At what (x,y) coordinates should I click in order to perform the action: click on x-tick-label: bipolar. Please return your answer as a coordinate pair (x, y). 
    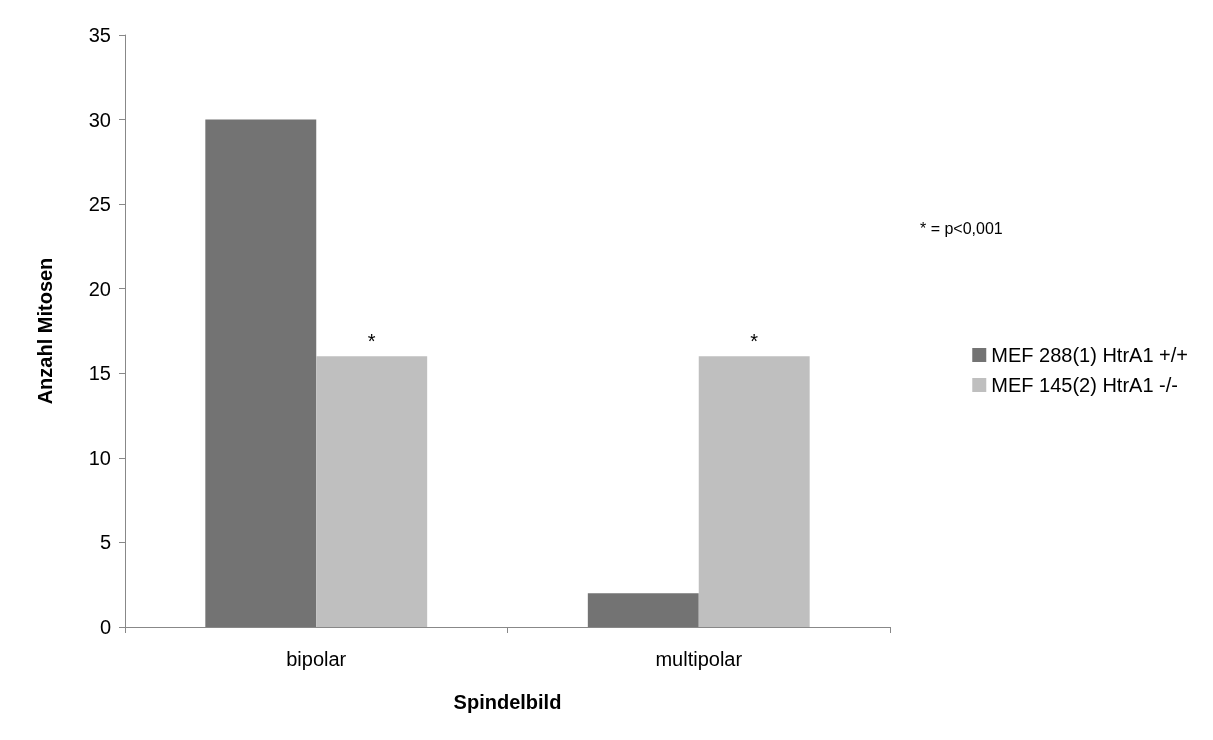
    Looking at the image, I should click on (316, 659).